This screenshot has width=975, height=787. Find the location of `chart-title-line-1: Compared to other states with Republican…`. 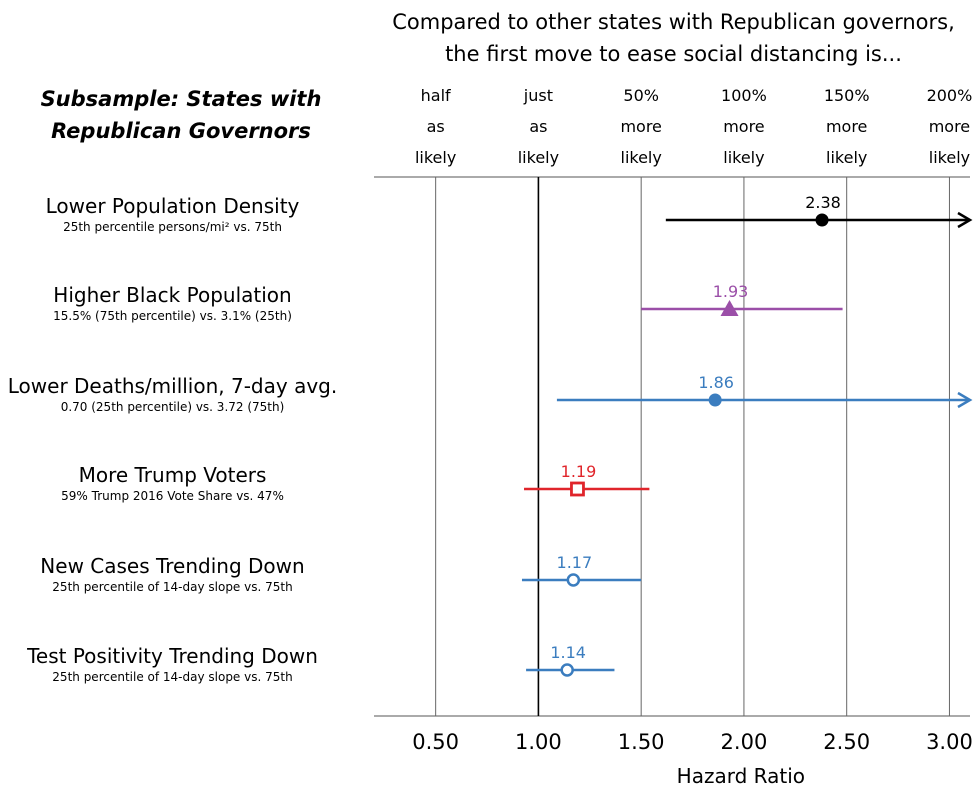

chart-title-line-1: Compared to other states with Republican… is located at coordinates (673, 22).